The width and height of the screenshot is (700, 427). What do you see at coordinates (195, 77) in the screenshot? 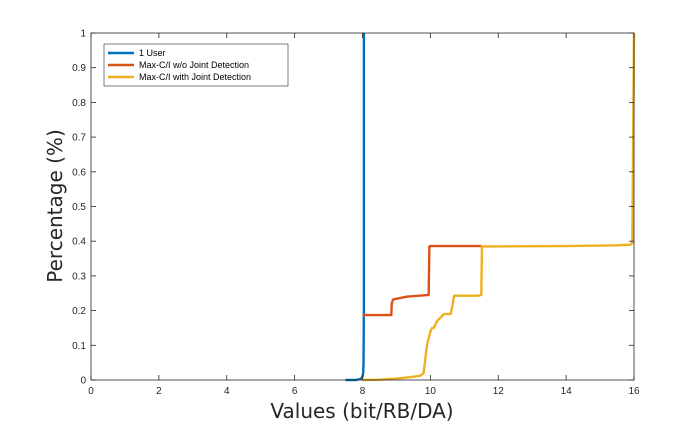
I see `legend-label: Max-C/I with Joint Detection` at bounding box center [195, 77].